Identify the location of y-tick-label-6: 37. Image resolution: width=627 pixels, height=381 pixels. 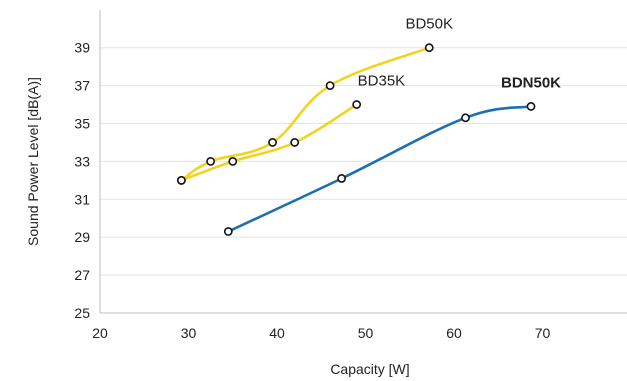
(82, 86).